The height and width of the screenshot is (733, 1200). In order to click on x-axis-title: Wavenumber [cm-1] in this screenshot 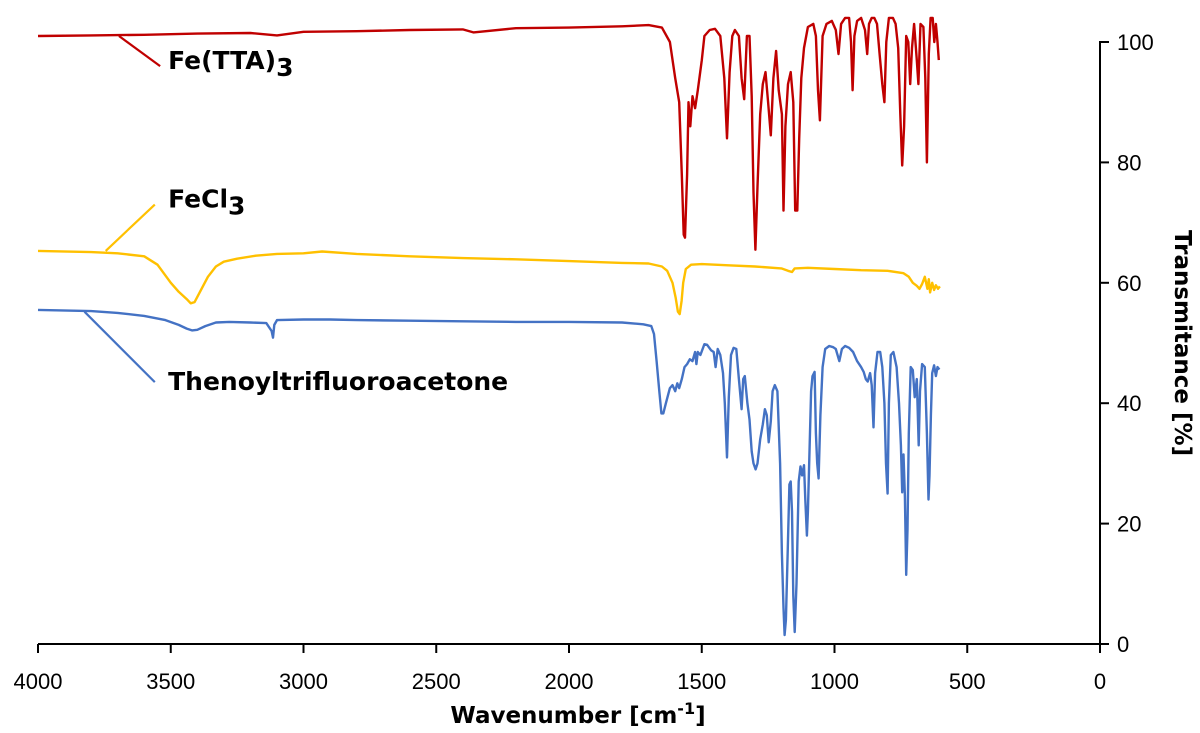, I will do `click(577, 714)`.